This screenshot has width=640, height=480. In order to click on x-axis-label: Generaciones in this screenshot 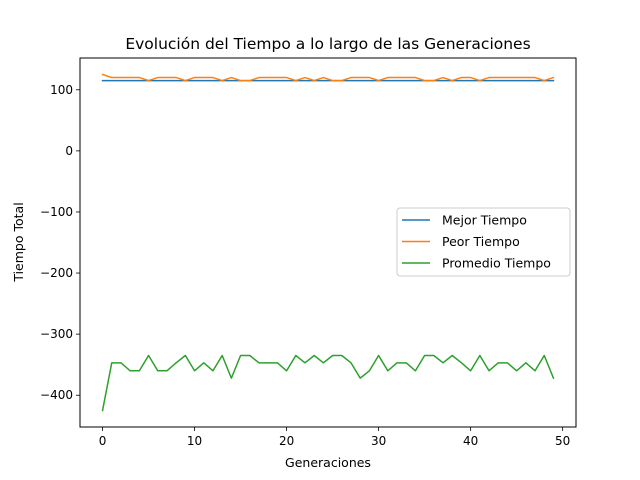, I will do `click(328, 462)`.